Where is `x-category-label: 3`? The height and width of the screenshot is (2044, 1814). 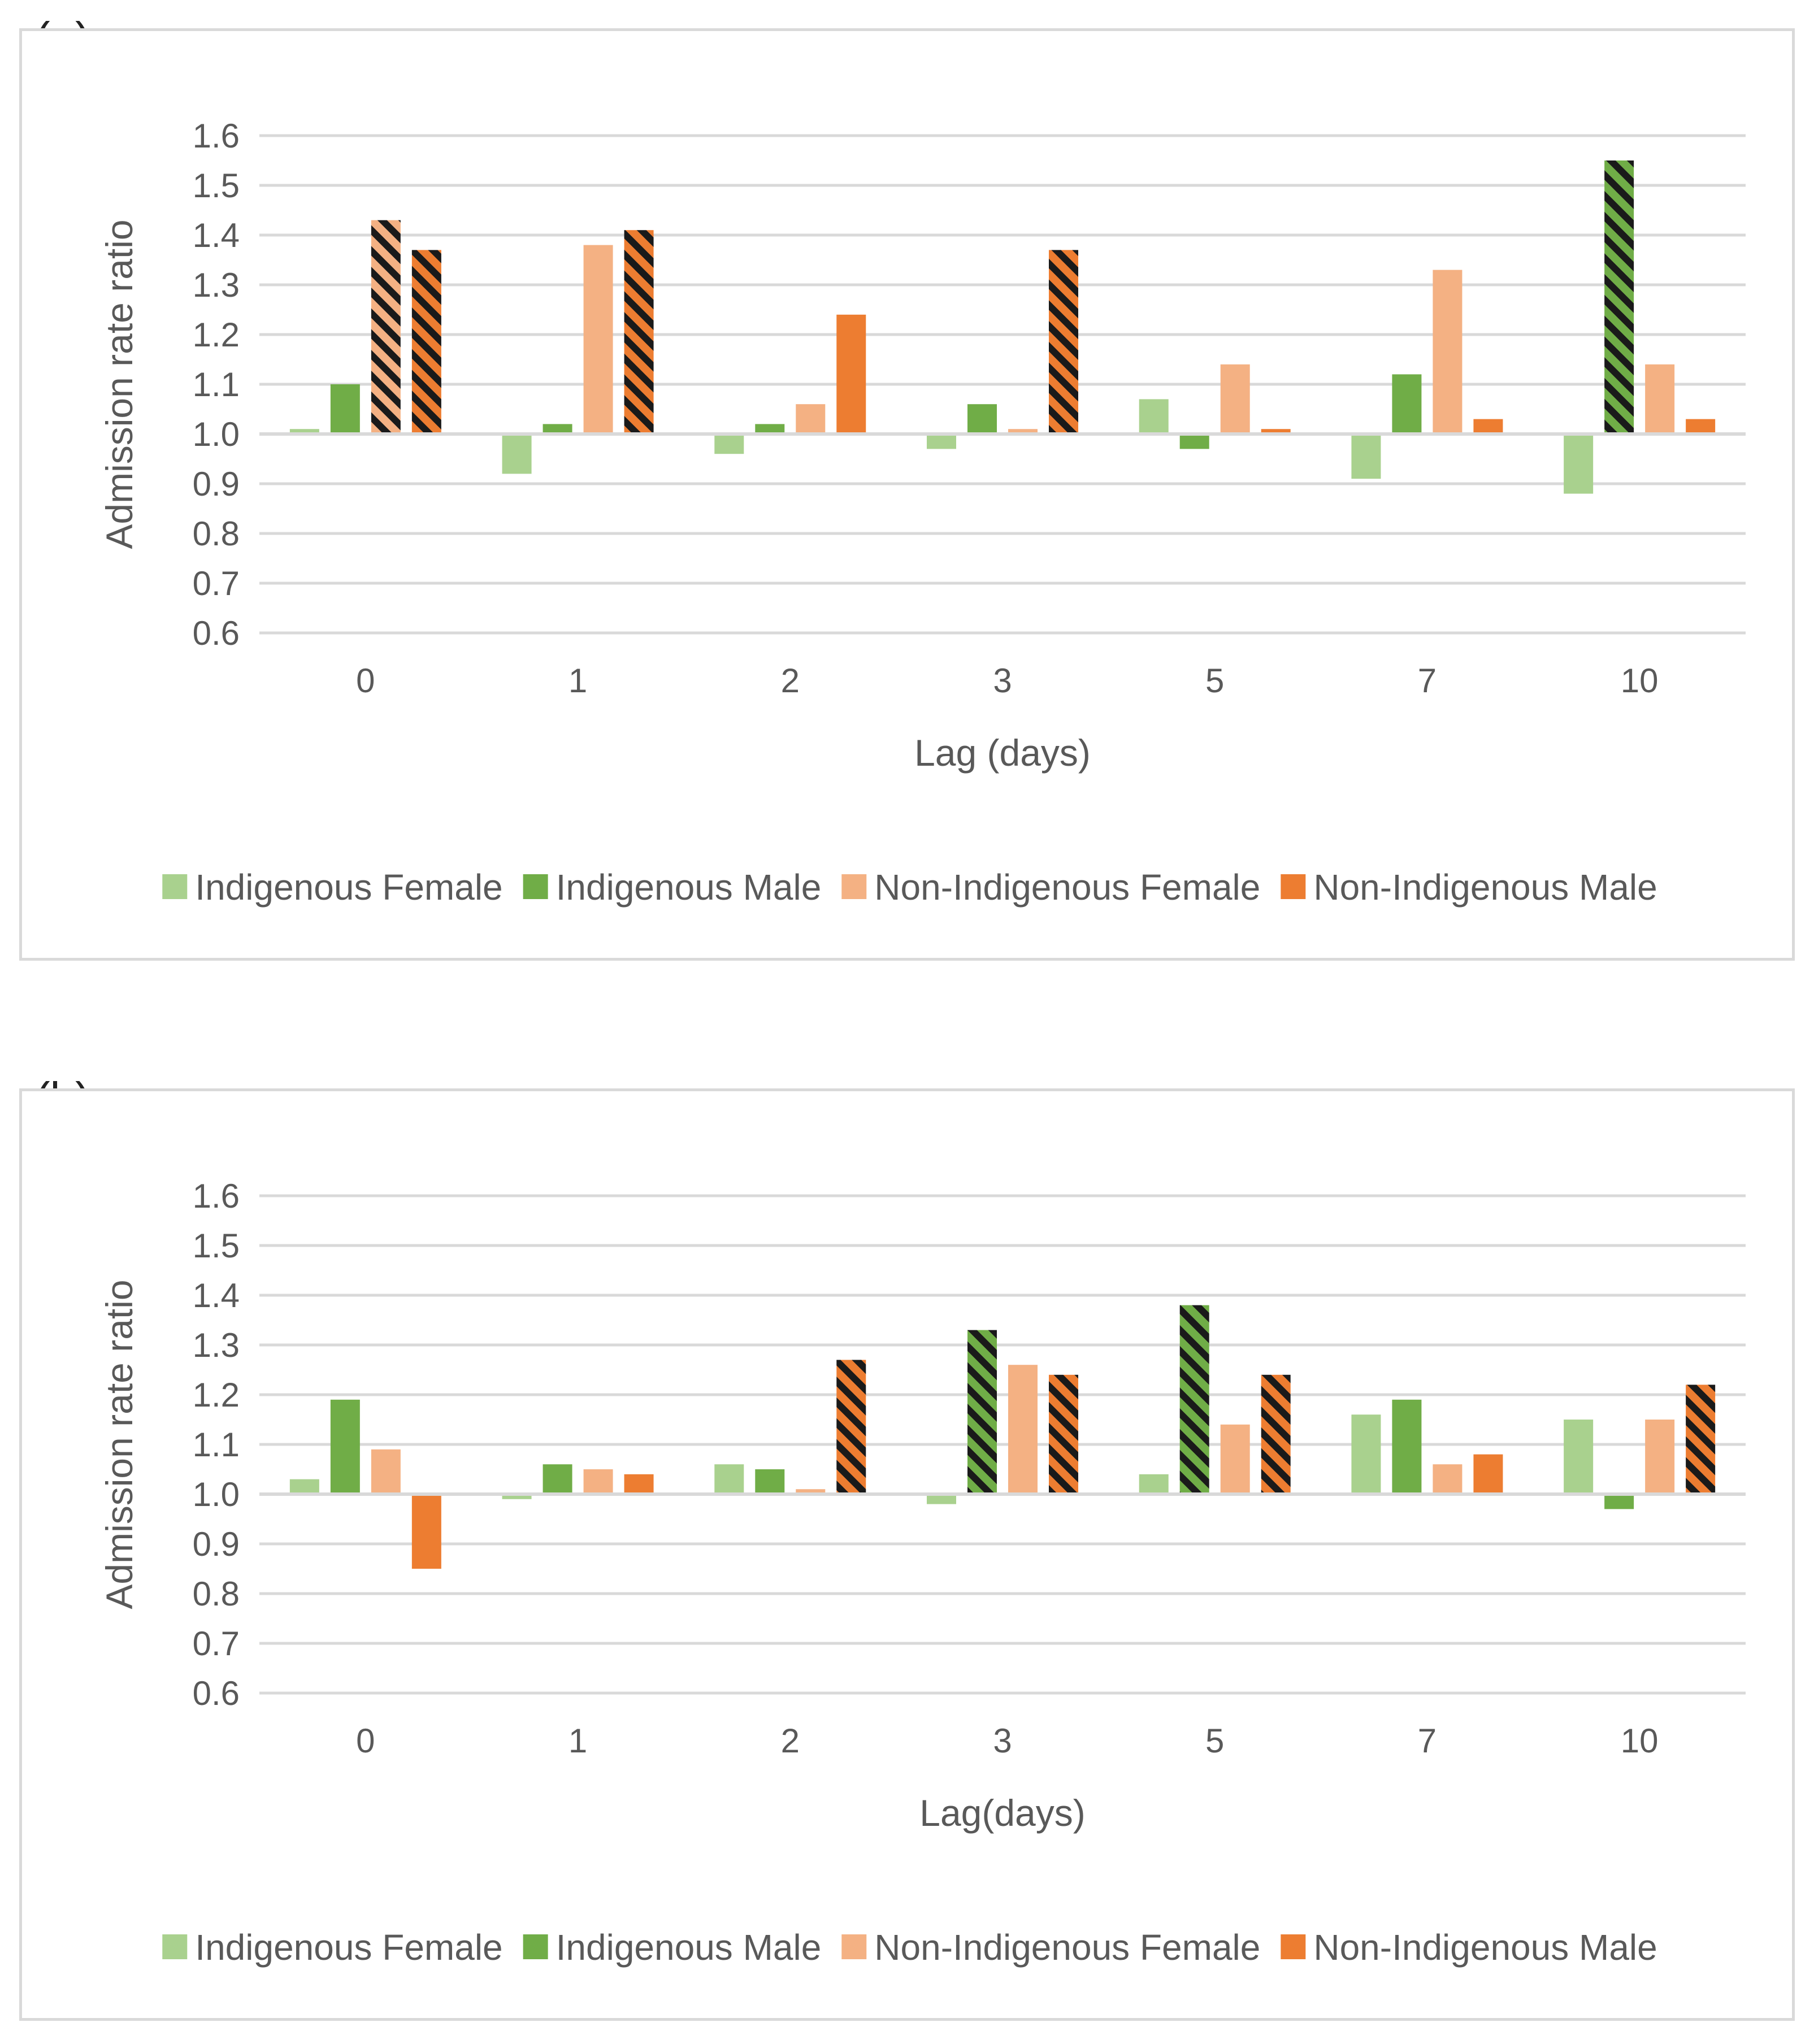 x-category-label: 3 is located at coordinates (1003, 681).